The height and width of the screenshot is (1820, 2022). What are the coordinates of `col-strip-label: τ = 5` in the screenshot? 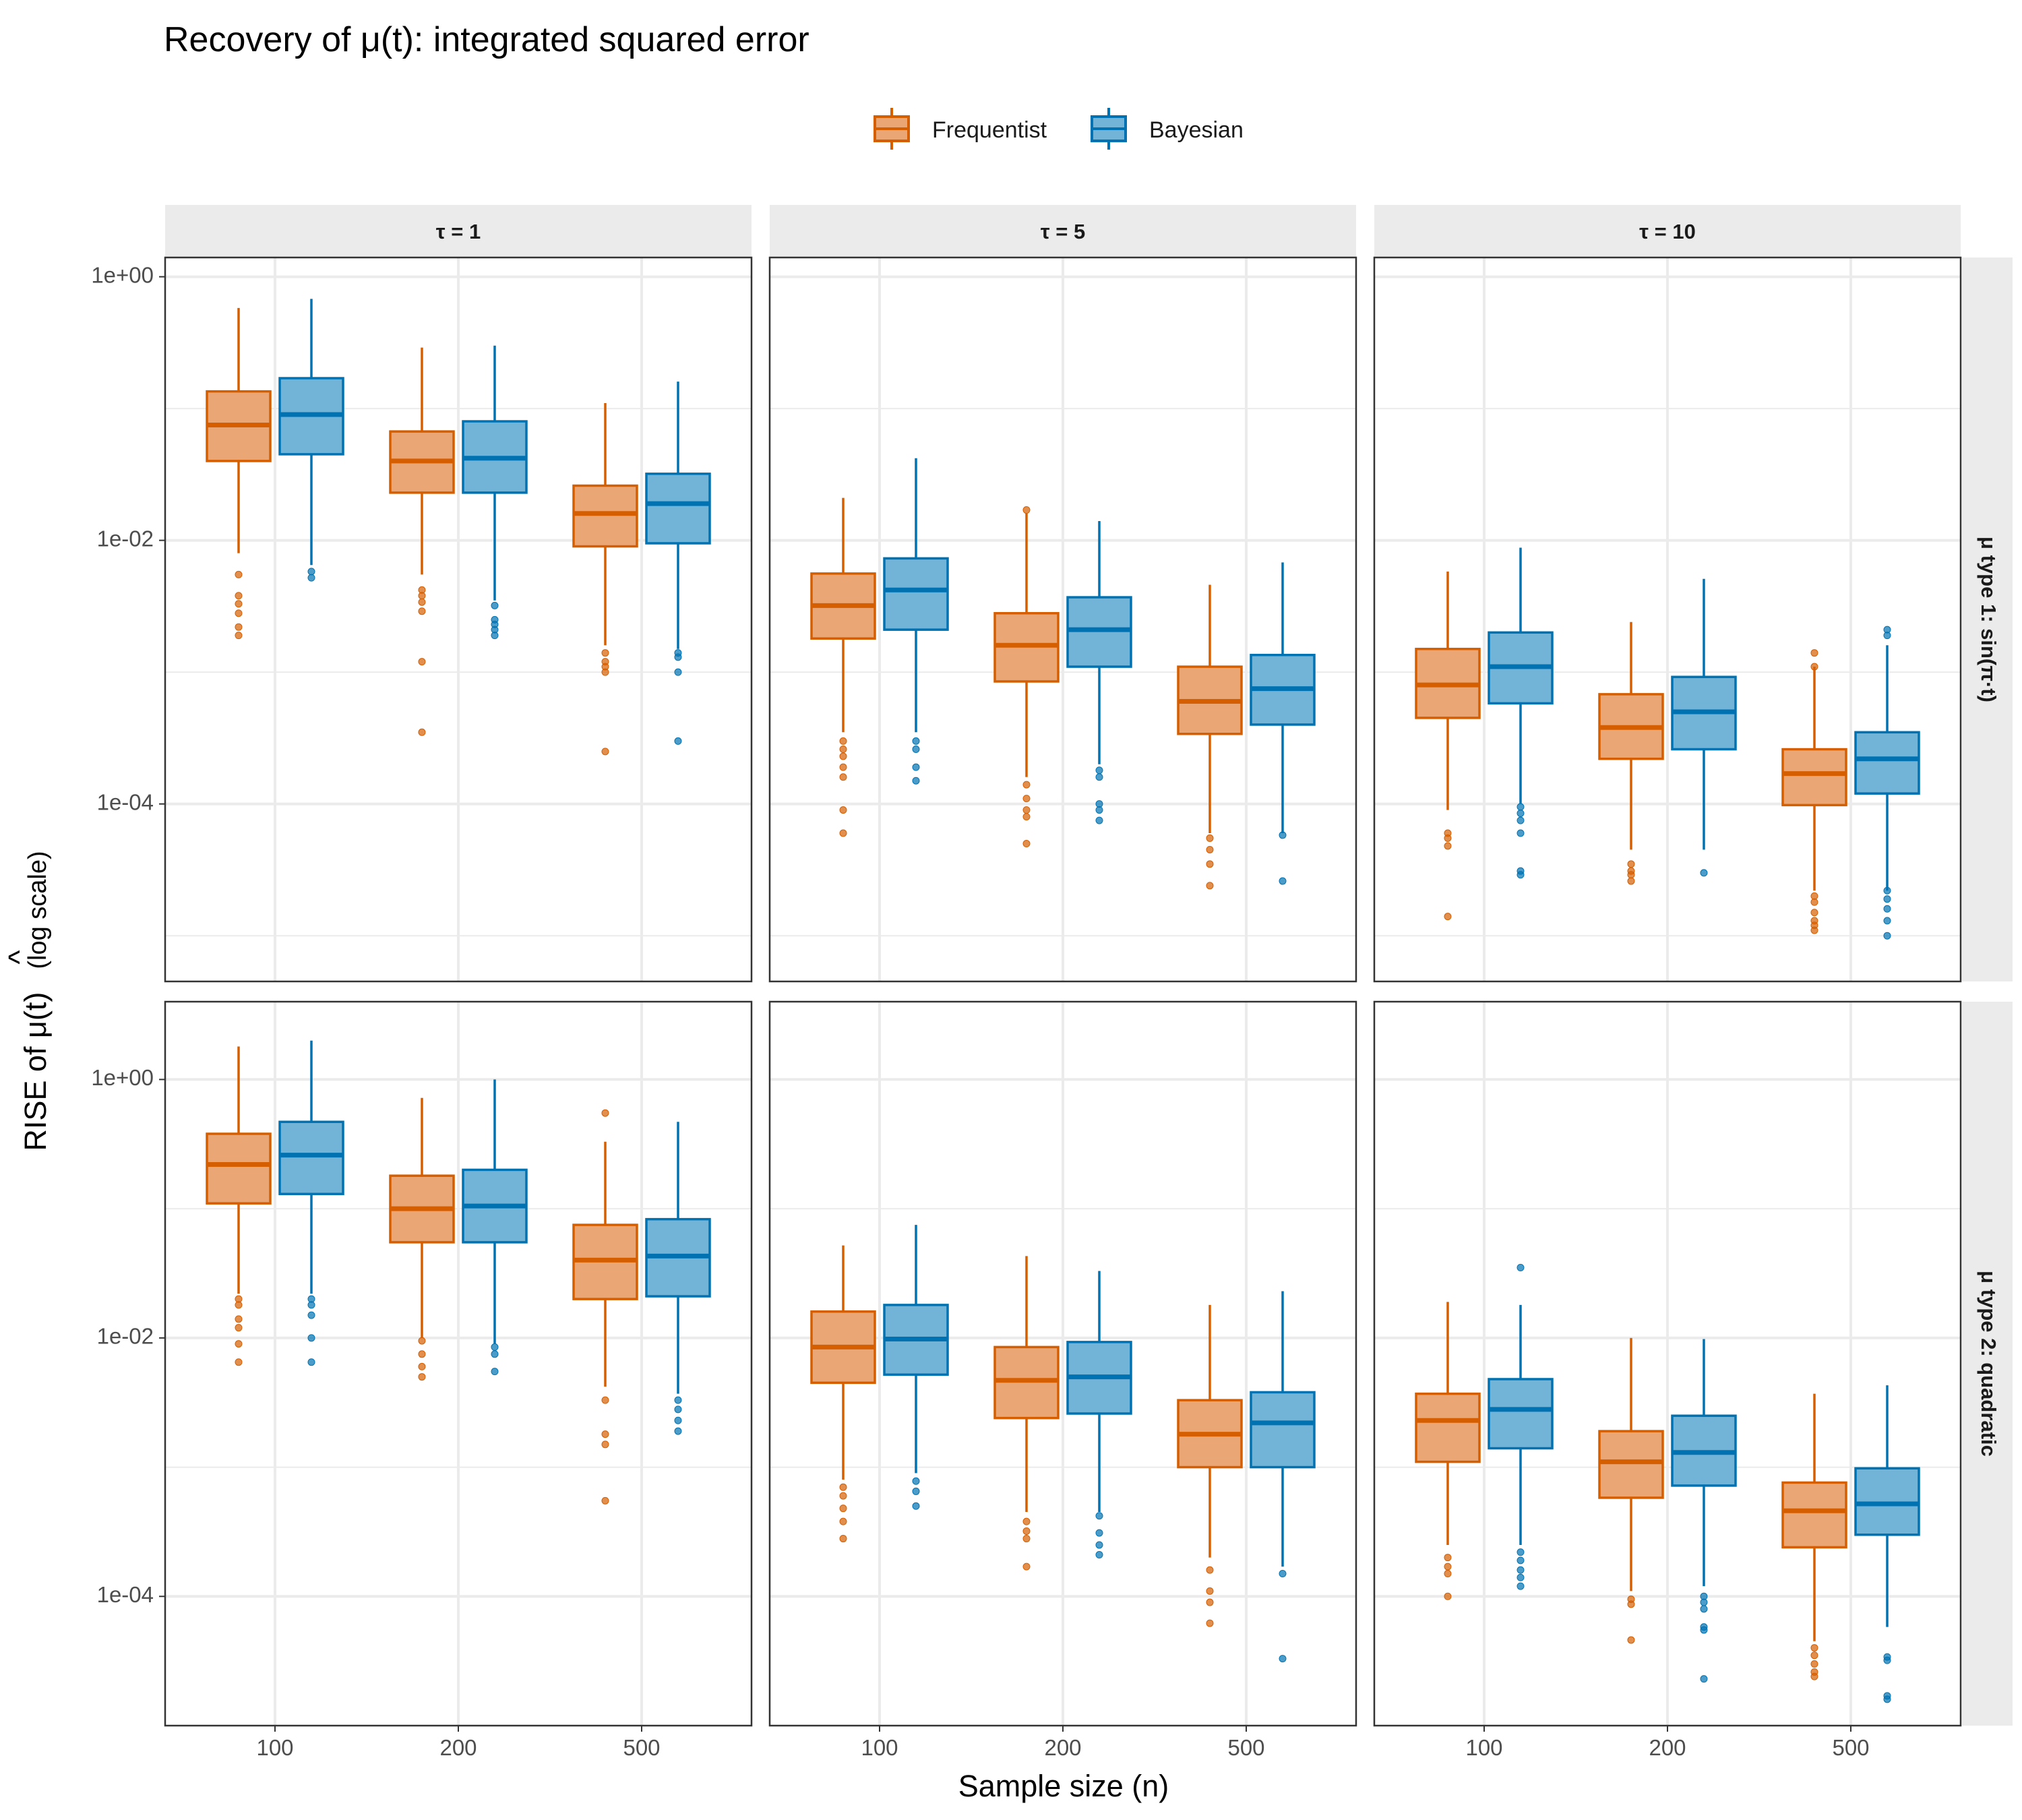 It's located at (1063, 231).